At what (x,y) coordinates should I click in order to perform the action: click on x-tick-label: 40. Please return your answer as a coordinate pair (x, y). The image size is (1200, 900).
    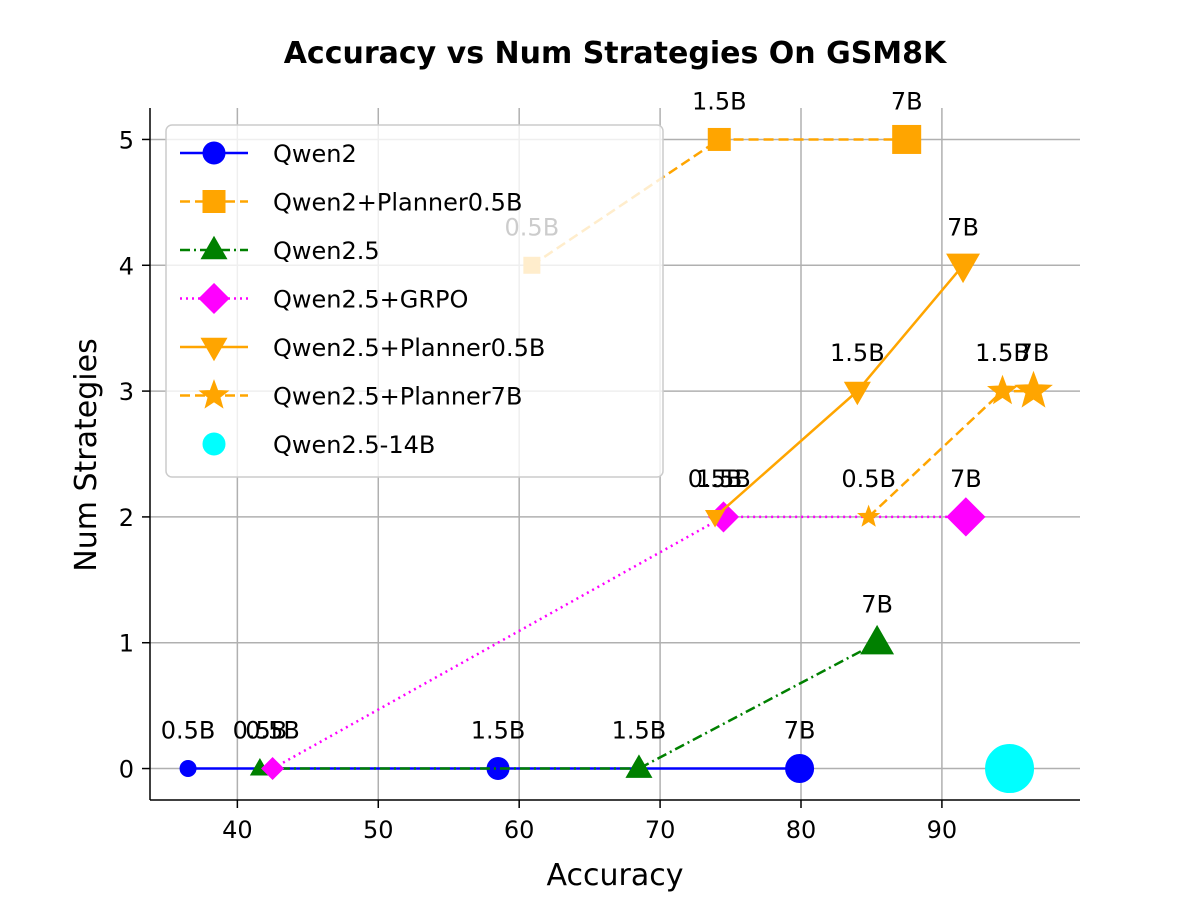
    Looking at the image, I should click on (237, 830).